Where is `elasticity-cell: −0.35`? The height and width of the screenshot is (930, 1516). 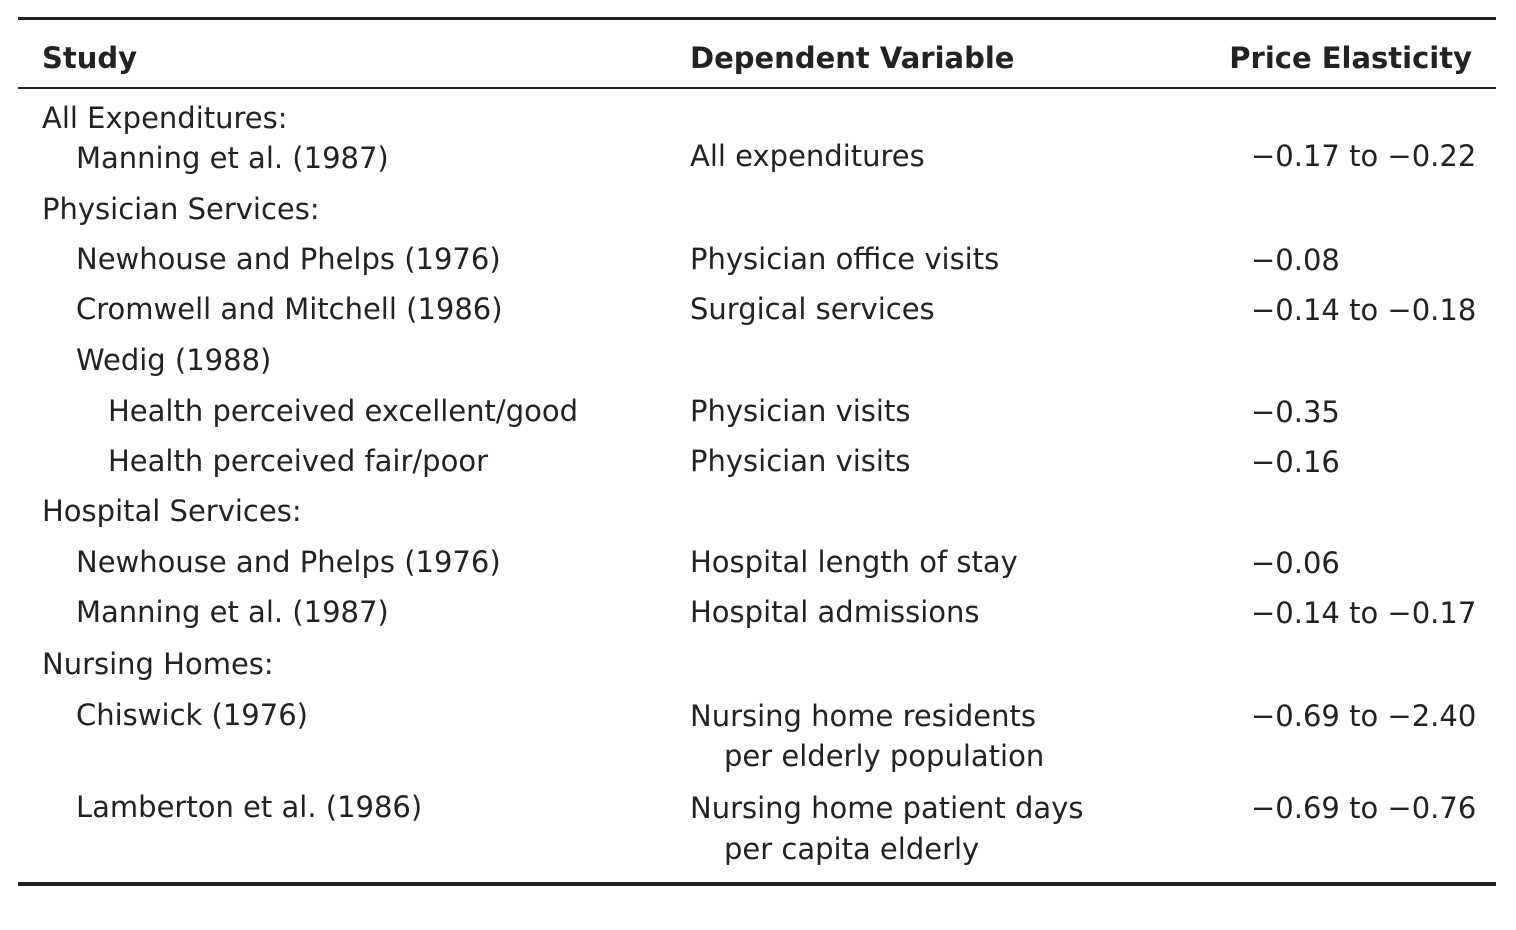 elasticity-cell: −0.35 is located at coordinates (1295, 412).